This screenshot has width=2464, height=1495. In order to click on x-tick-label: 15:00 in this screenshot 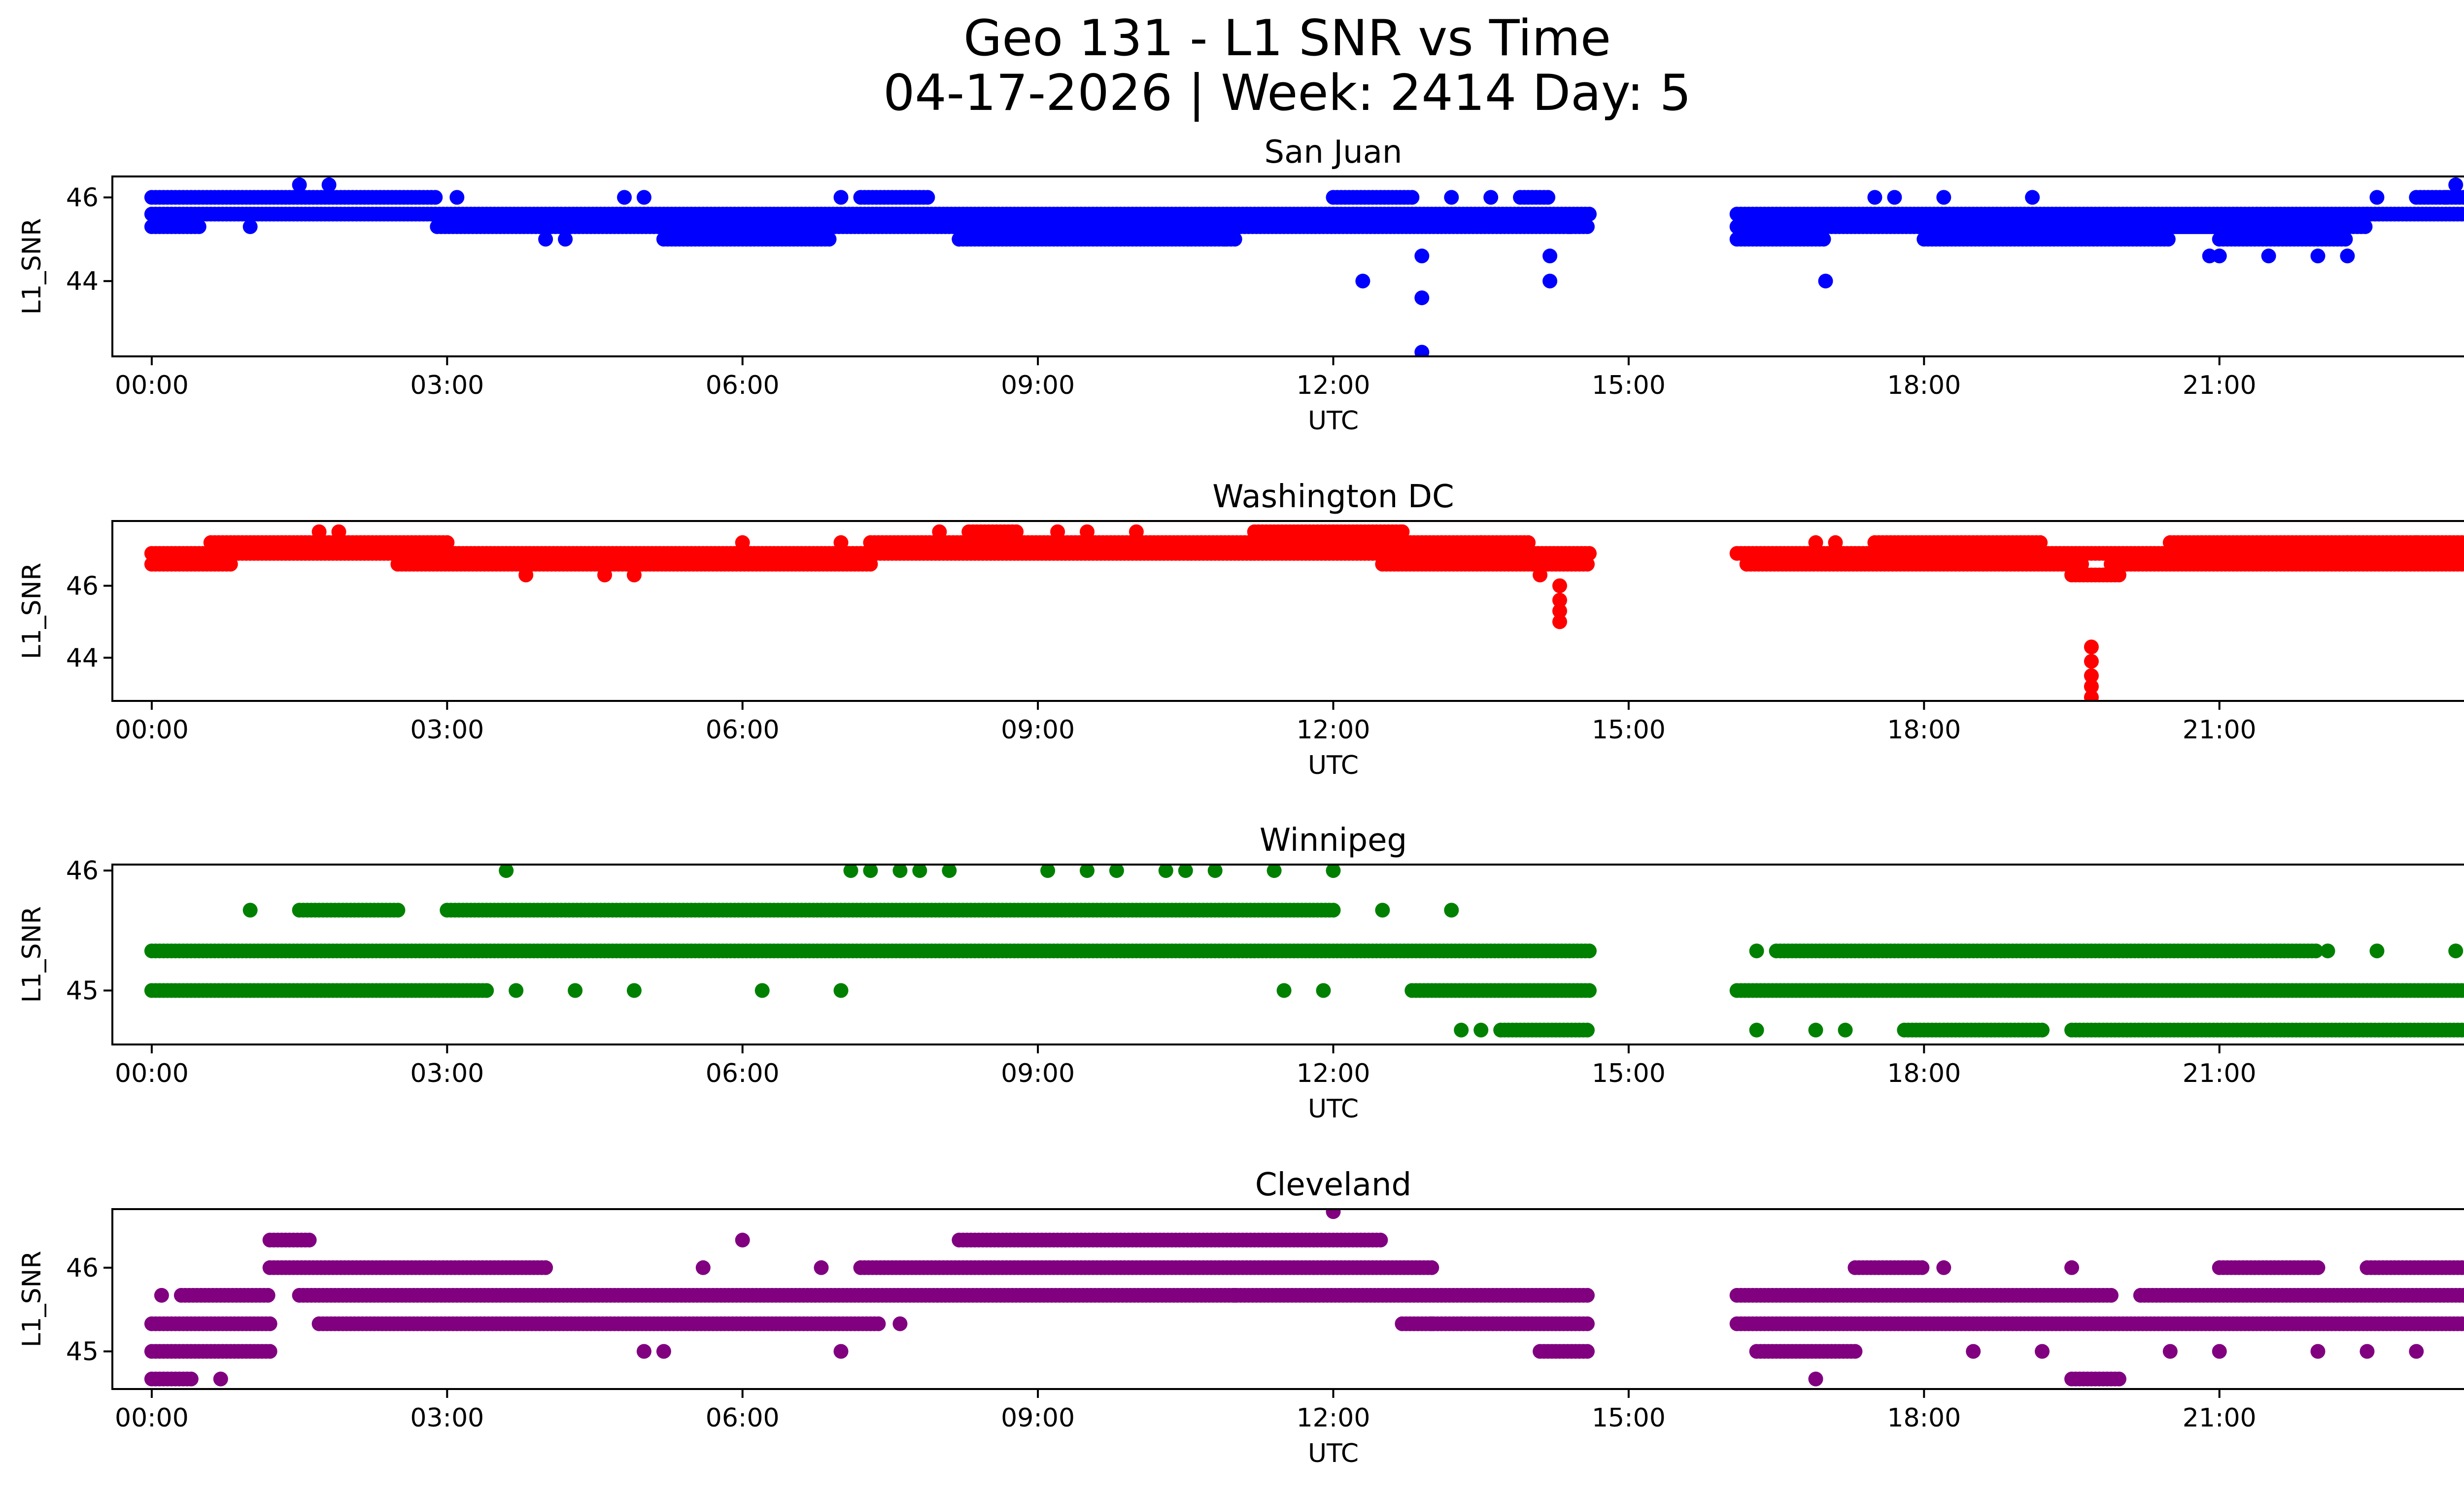, I will do `click(1629, 1073)`.